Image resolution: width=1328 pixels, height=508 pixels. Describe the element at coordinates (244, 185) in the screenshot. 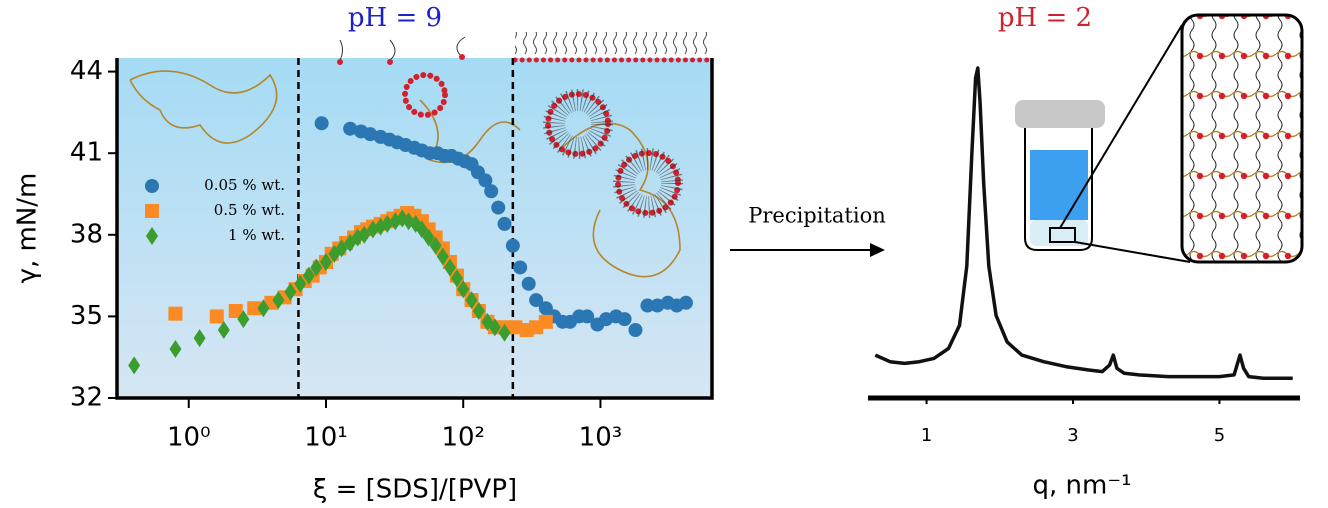

I see `legend-label: 0.05 % wt.` at that location.